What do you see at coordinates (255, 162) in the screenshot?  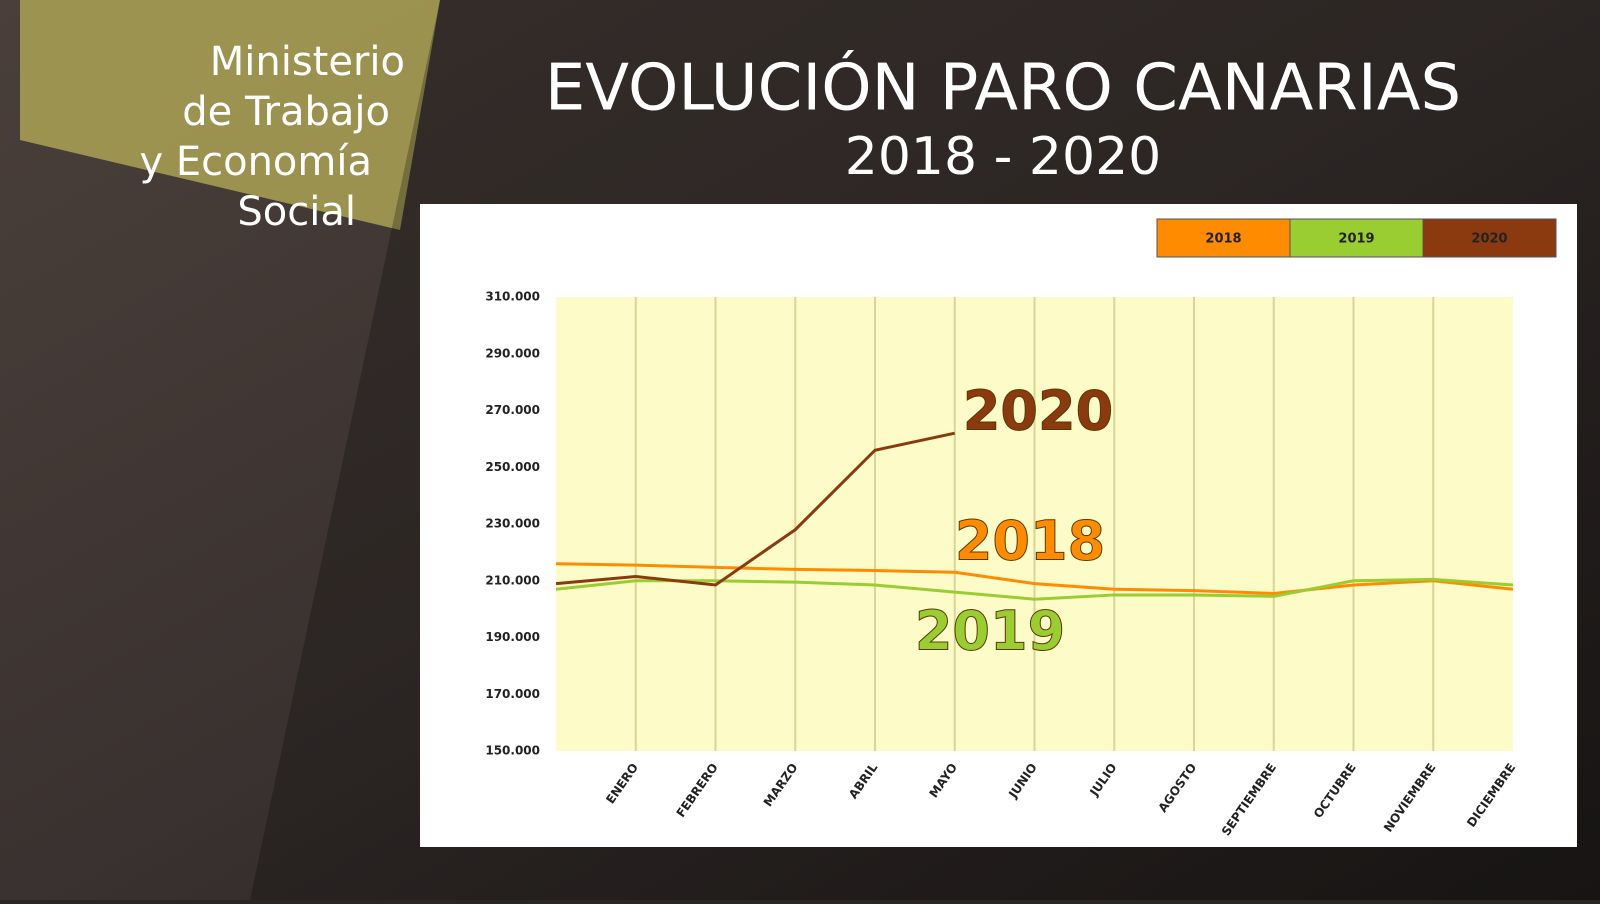 I see `logo-line: y Economía` at bounding box center [255, 162].